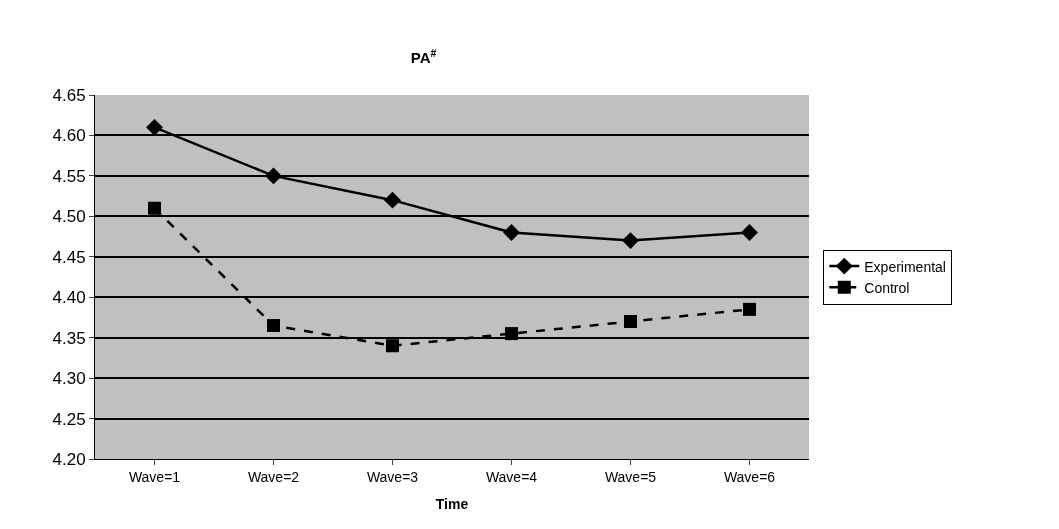 The image size is (1059, 529). I want to click on x-tick-label: Wave=4, so click(511, 476).